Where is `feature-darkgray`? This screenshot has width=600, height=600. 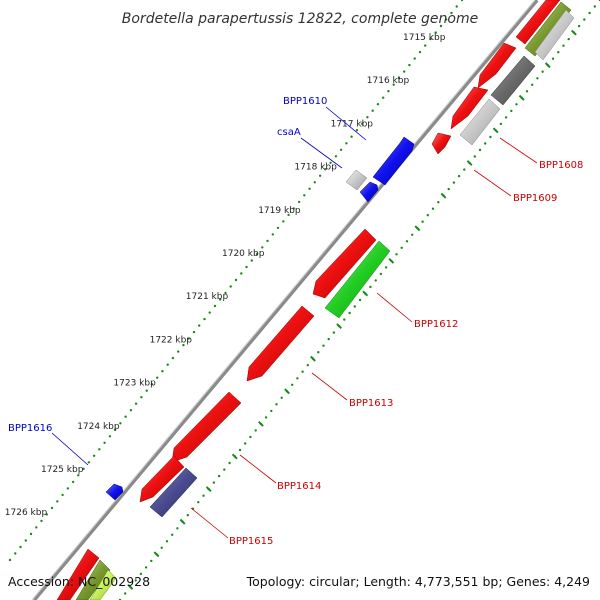
feature-darkgray is located at coordinates (513, 80).